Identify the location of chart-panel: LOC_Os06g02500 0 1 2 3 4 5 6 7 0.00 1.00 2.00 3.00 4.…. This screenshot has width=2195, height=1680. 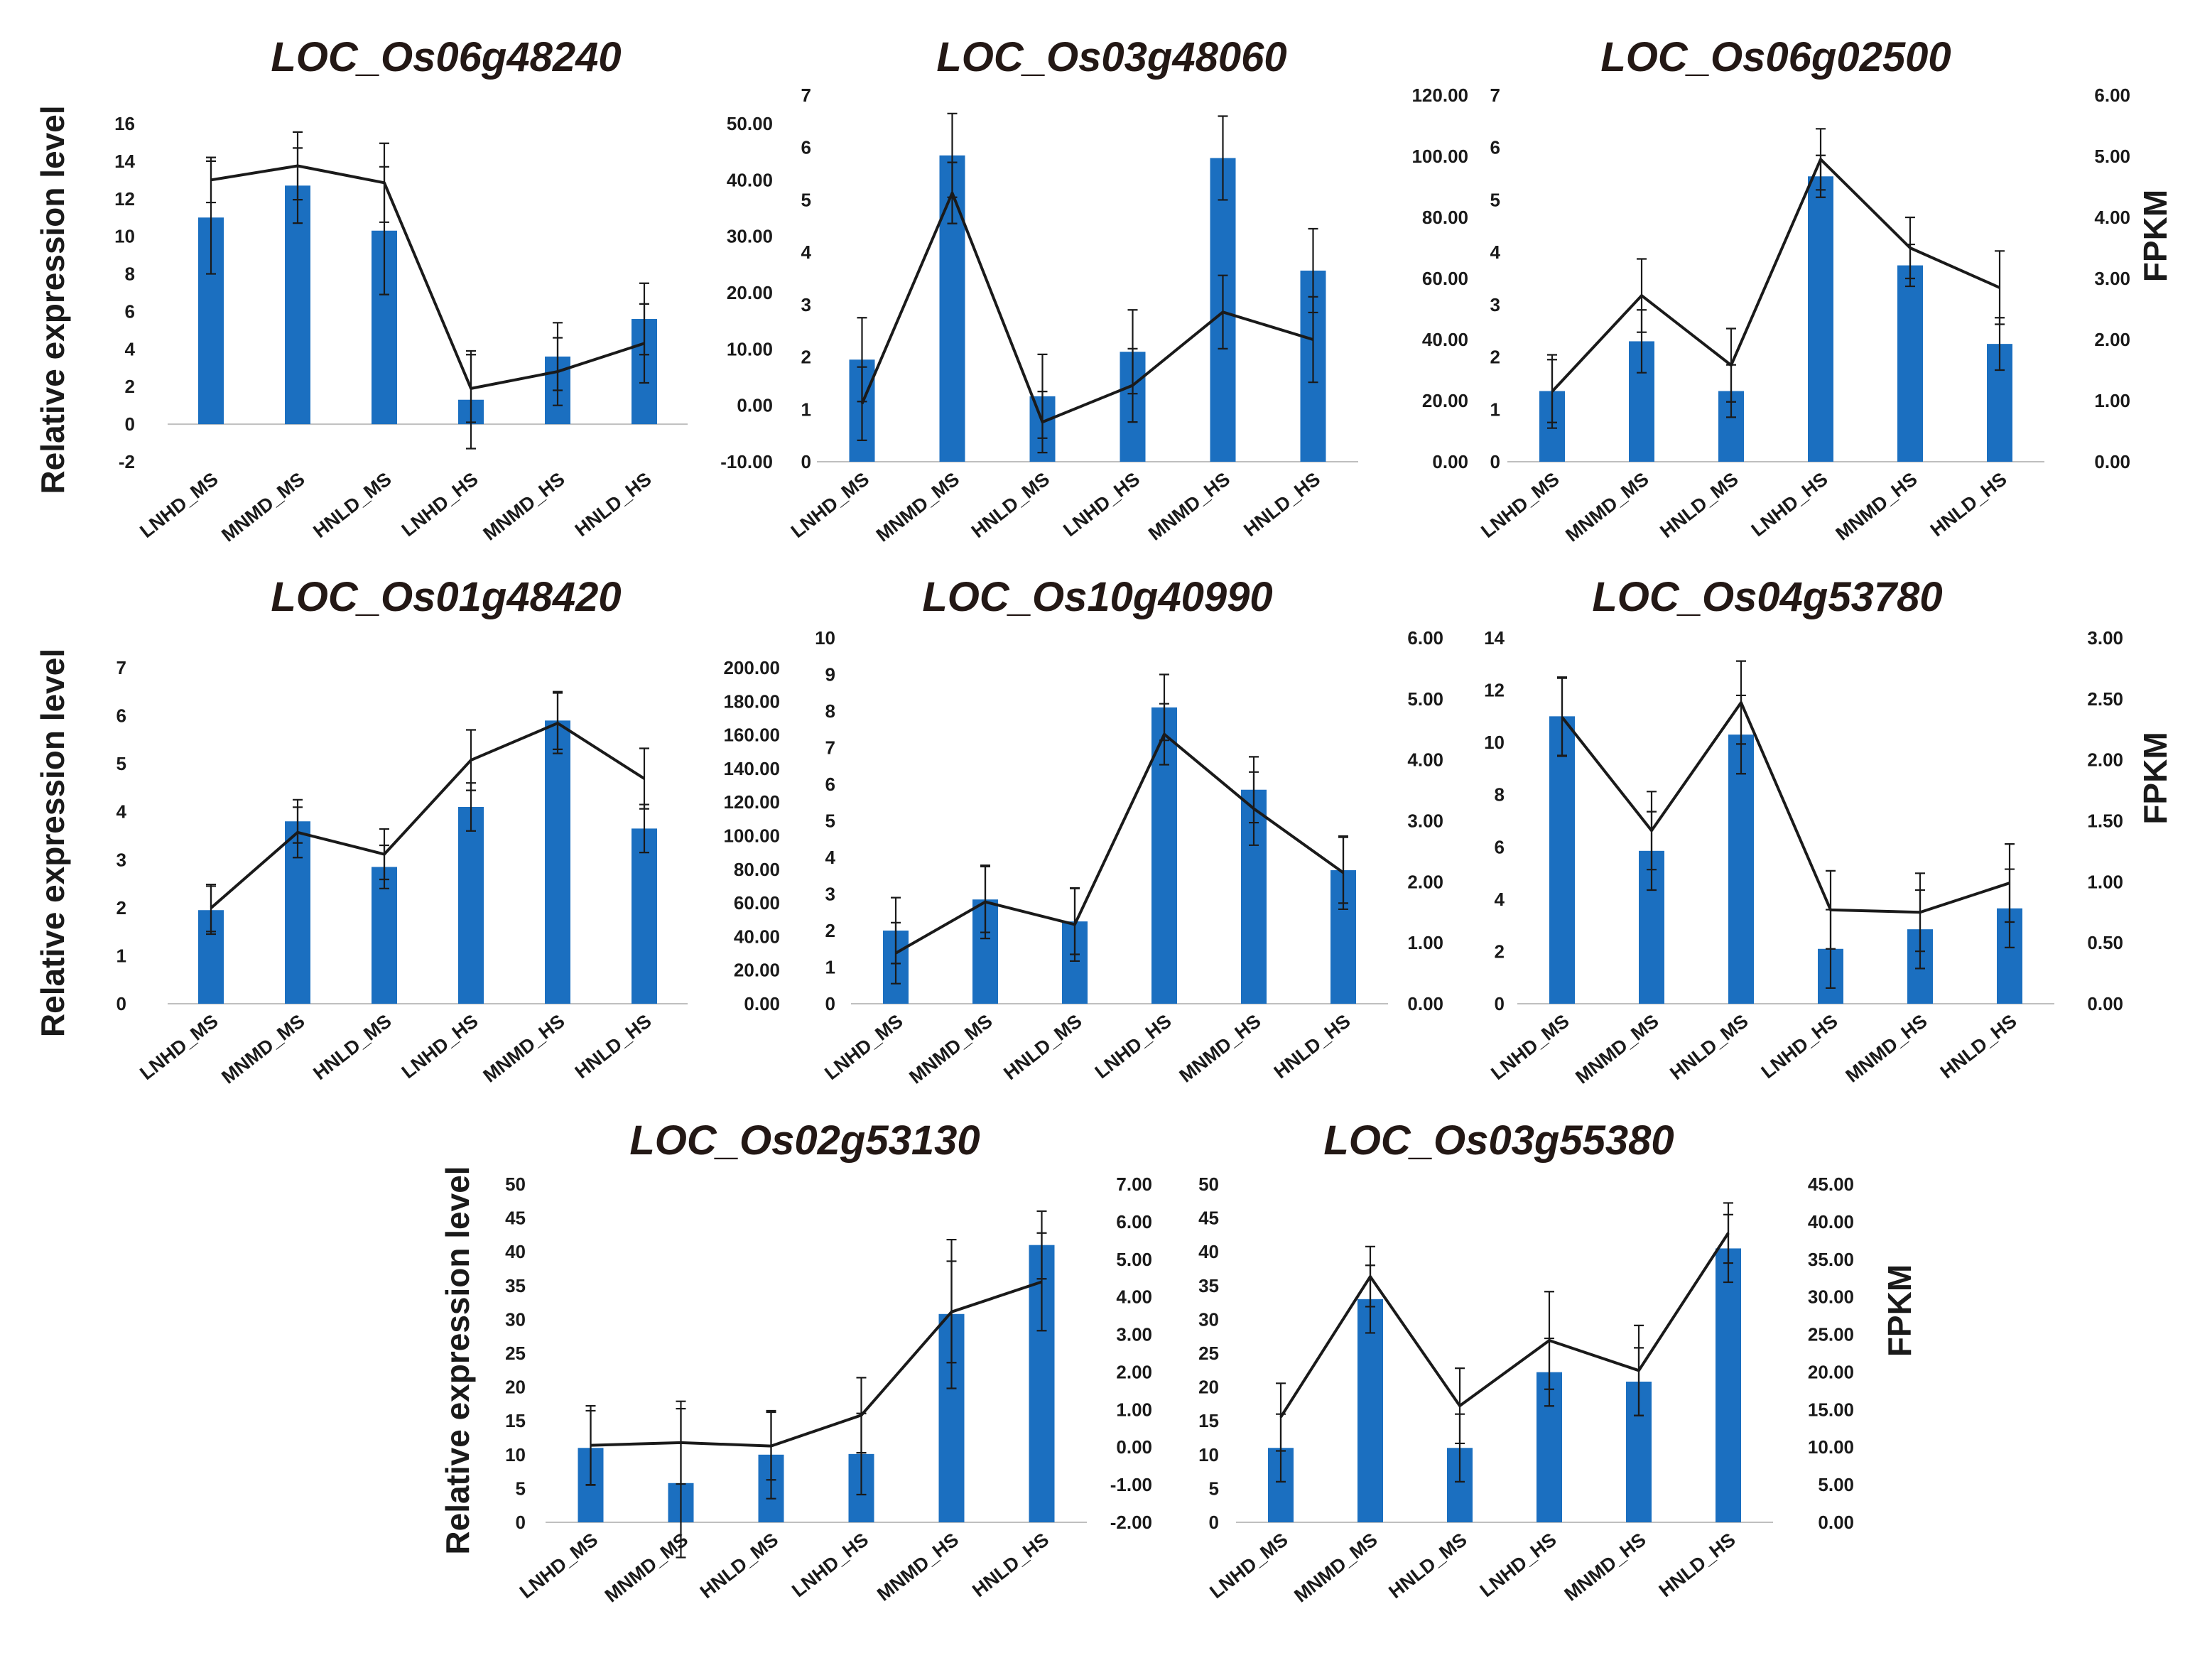
(1825, 290).